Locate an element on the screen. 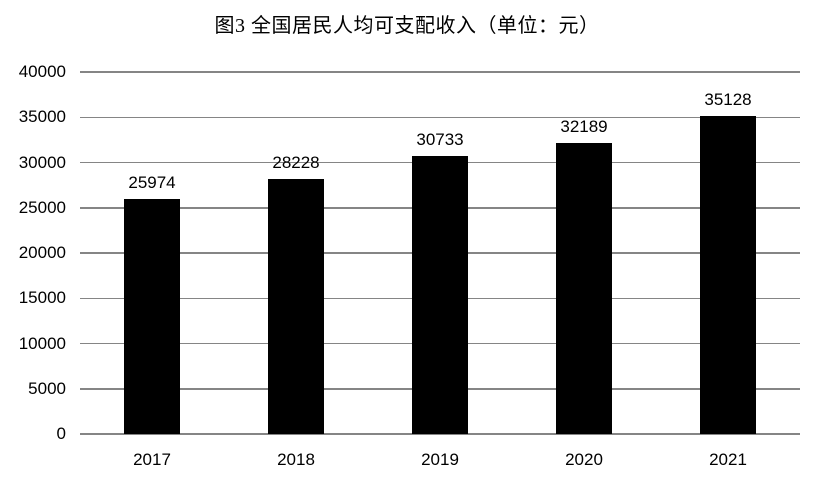 This screenshot has height=481, width=814. bar-value-label: 35128 is located at coordinates (728, 100).